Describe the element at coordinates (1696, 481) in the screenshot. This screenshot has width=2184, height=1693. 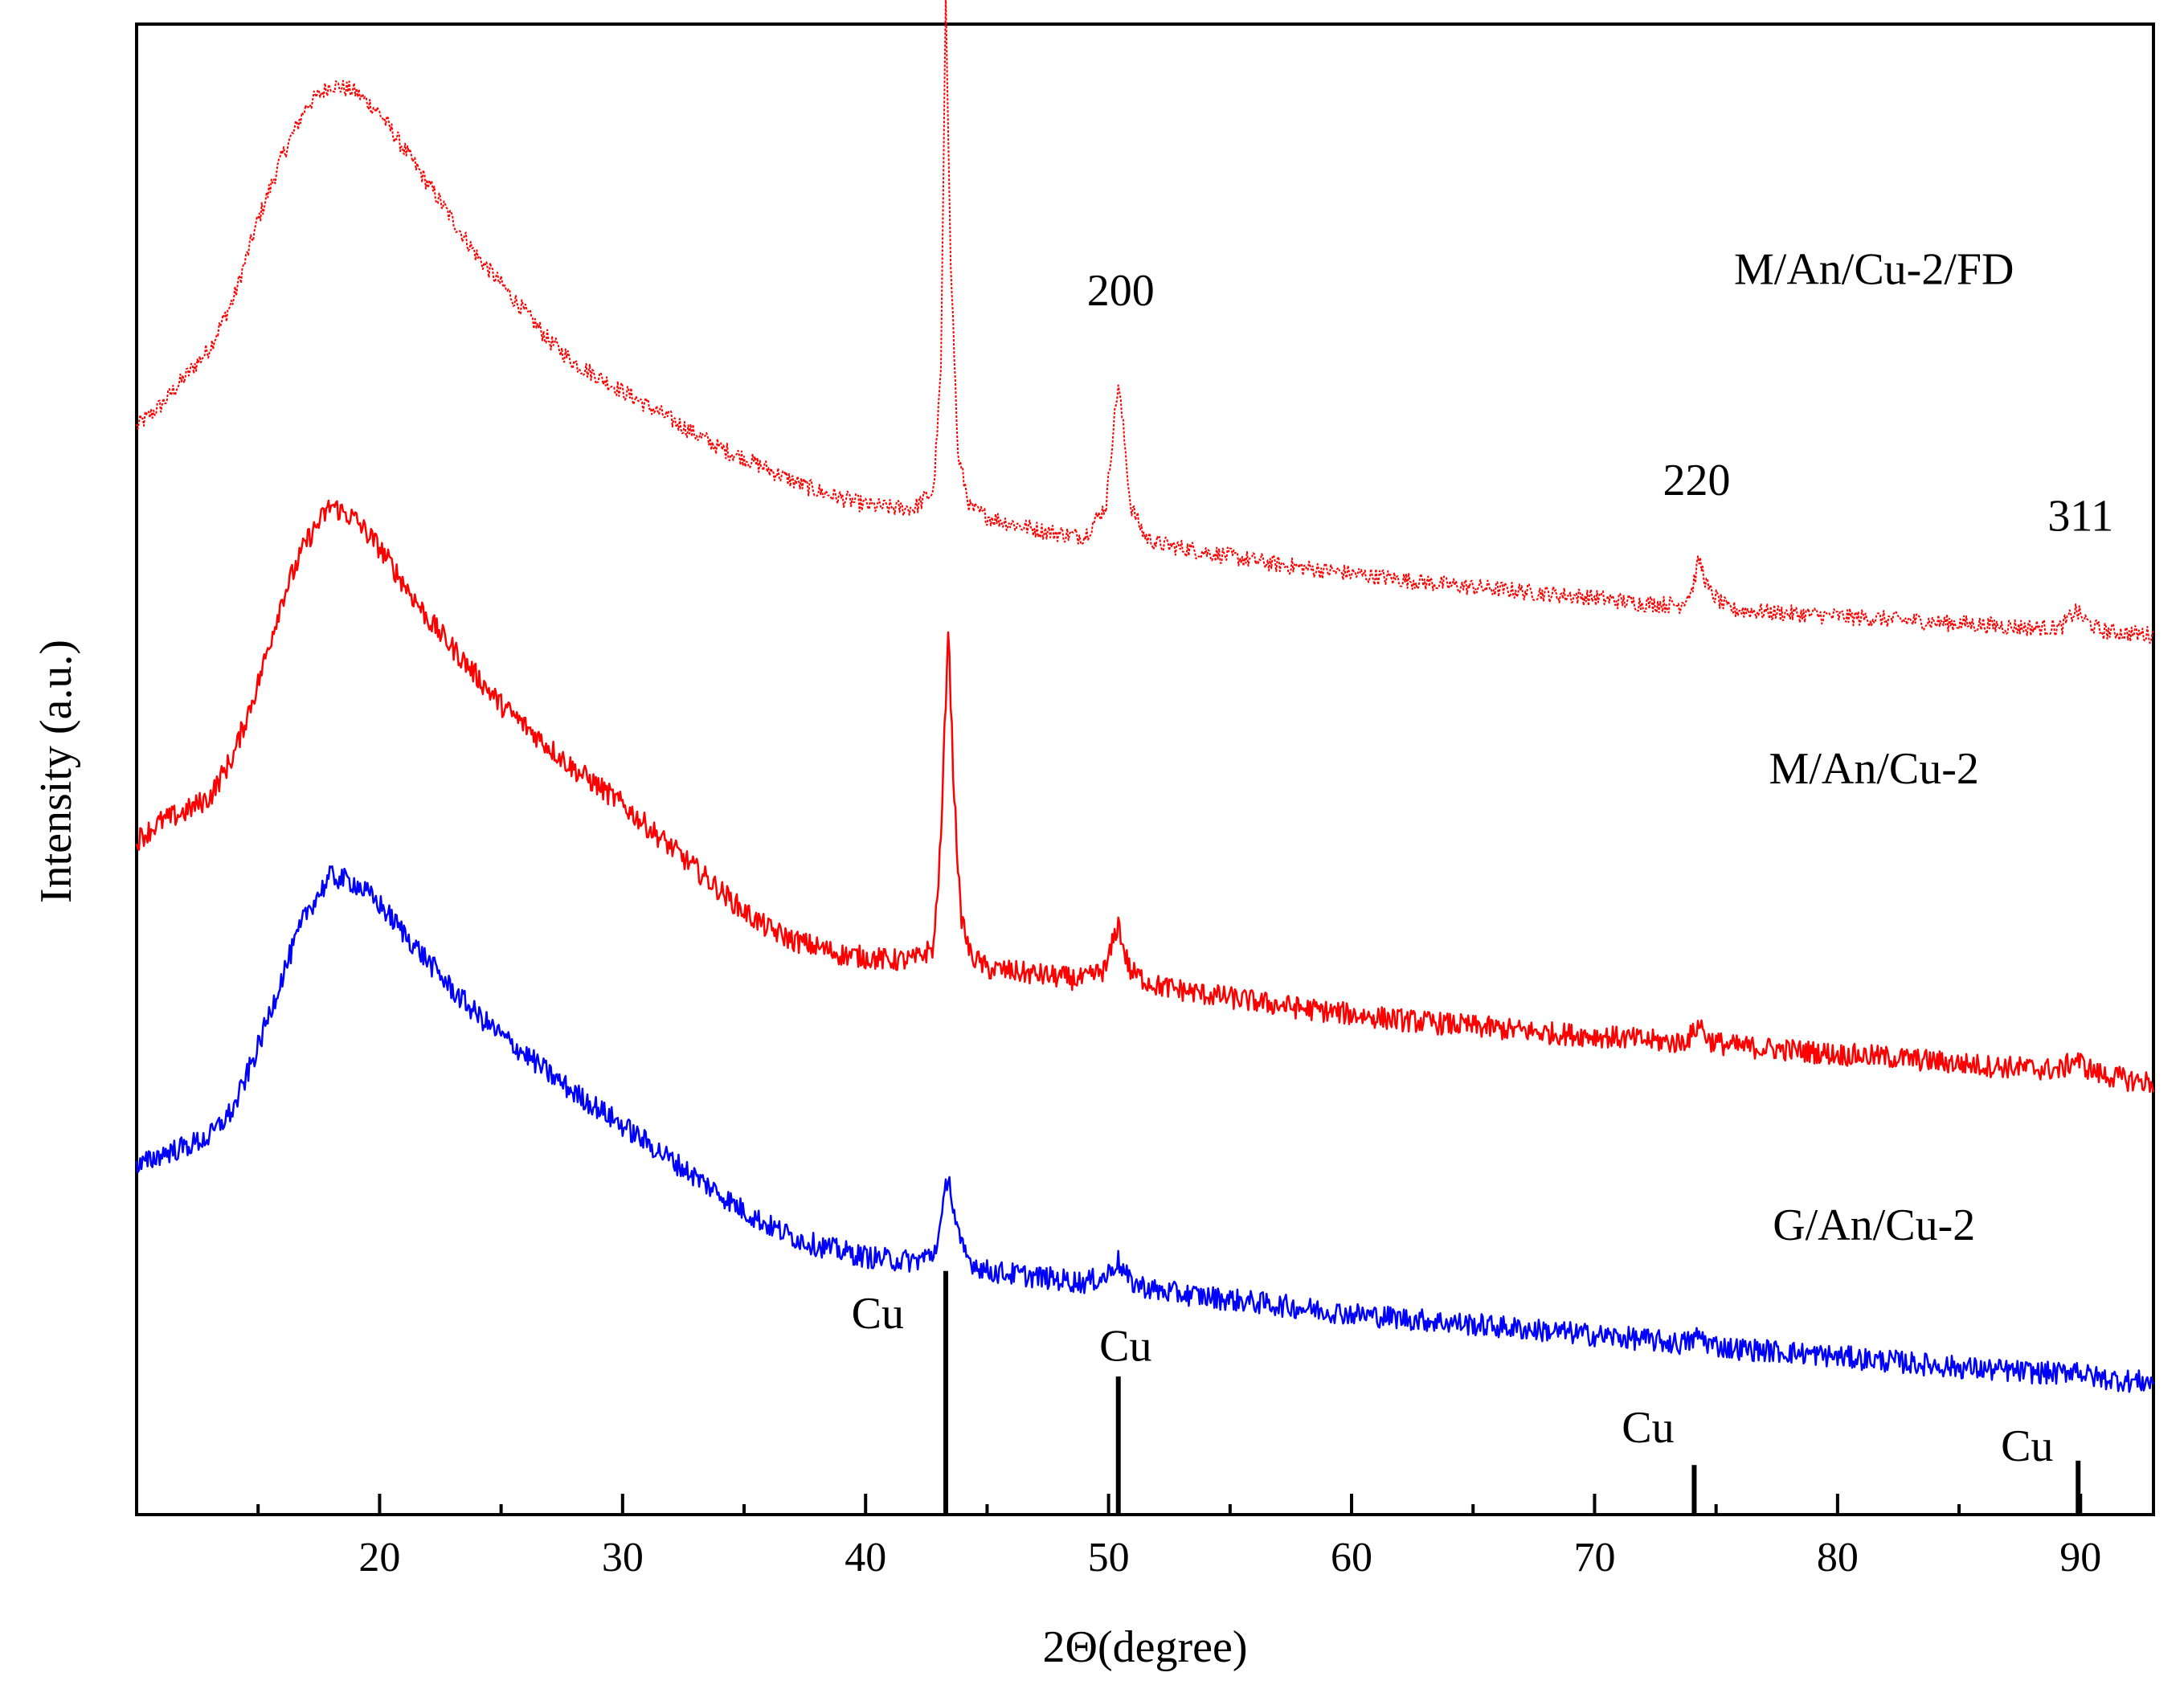
I see `peak-label-3: 220` at that location.